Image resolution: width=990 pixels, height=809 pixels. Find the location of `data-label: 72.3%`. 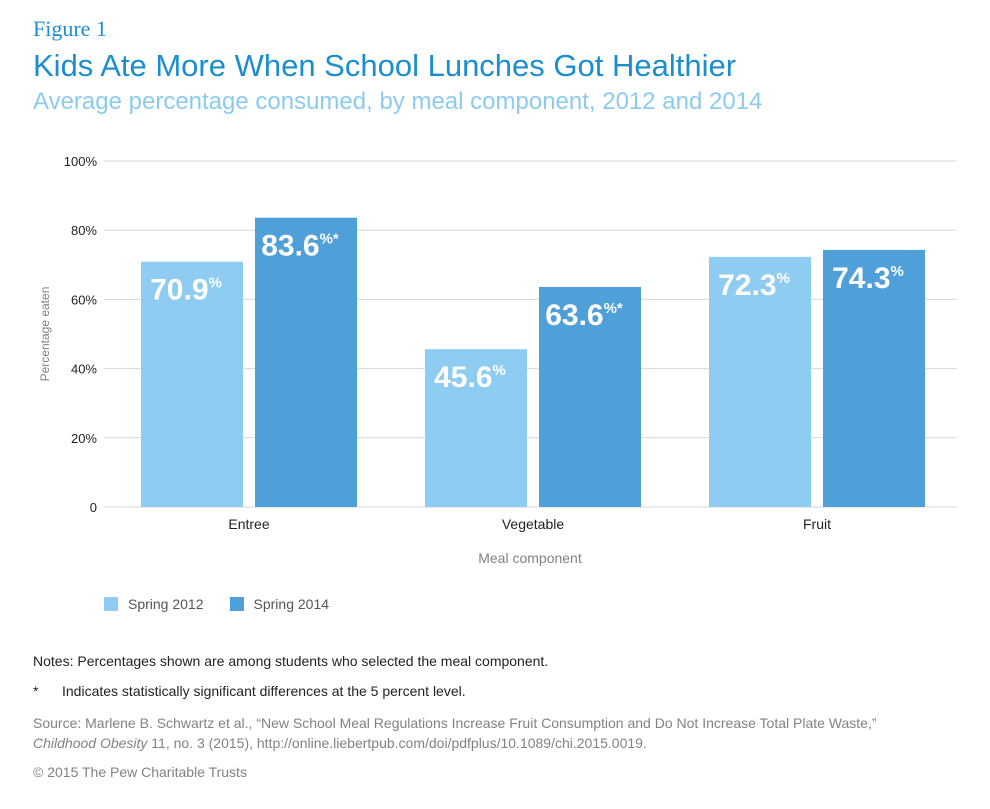

data-label: 72.3% is located at coordinates (754, 285).